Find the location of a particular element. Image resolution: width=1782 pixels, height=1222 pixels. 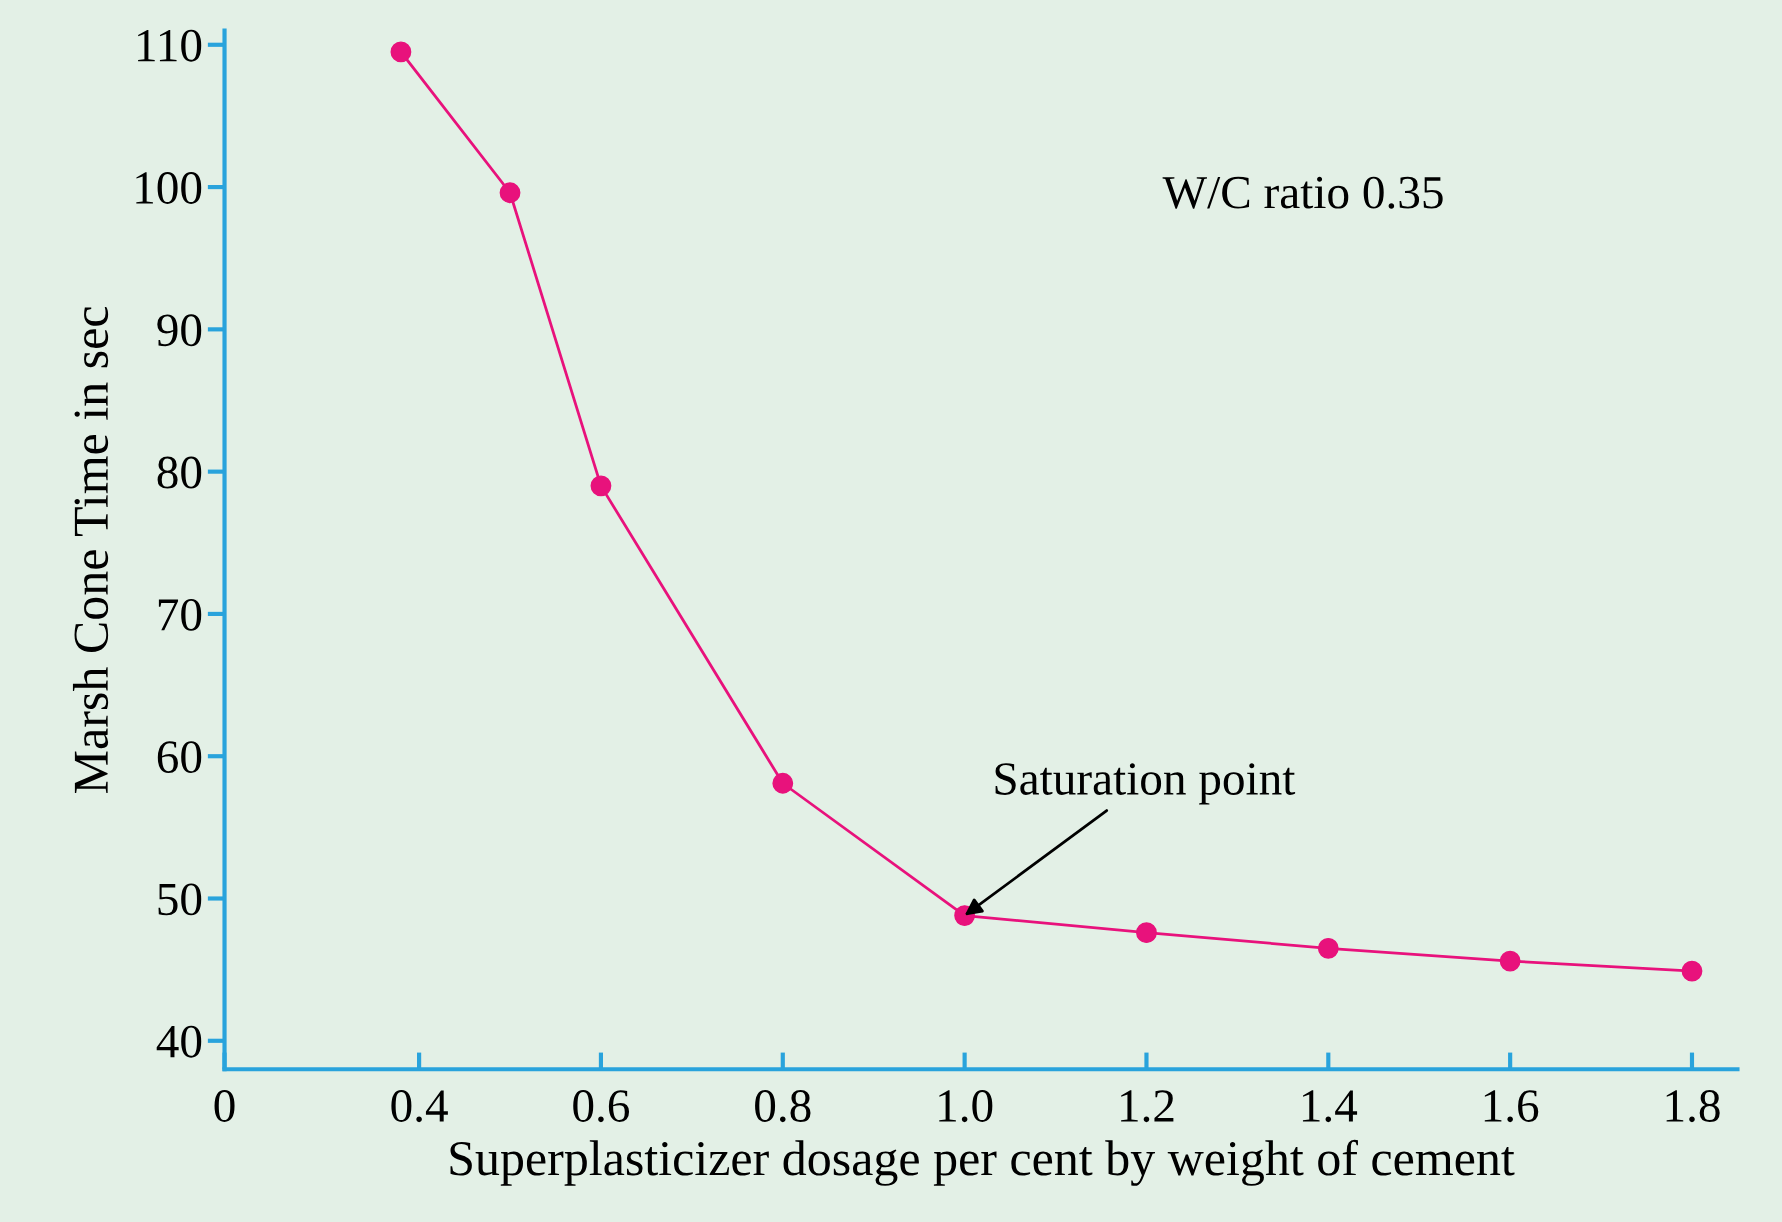

x-tick-label: 0.6 is located at coordinates (601, 1106).